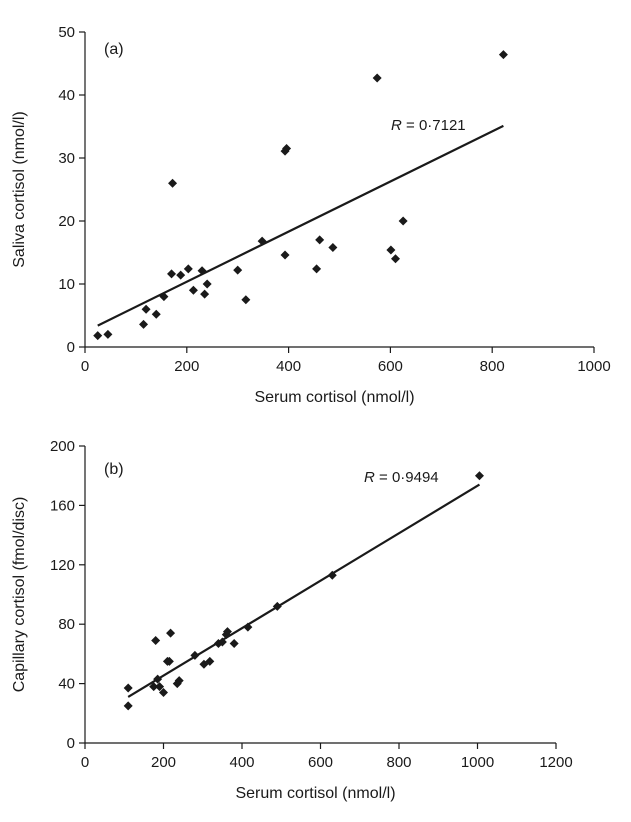 This screenshot has height=822, width=631. I want to click on y-tick-label: 120, so click(62, 565).